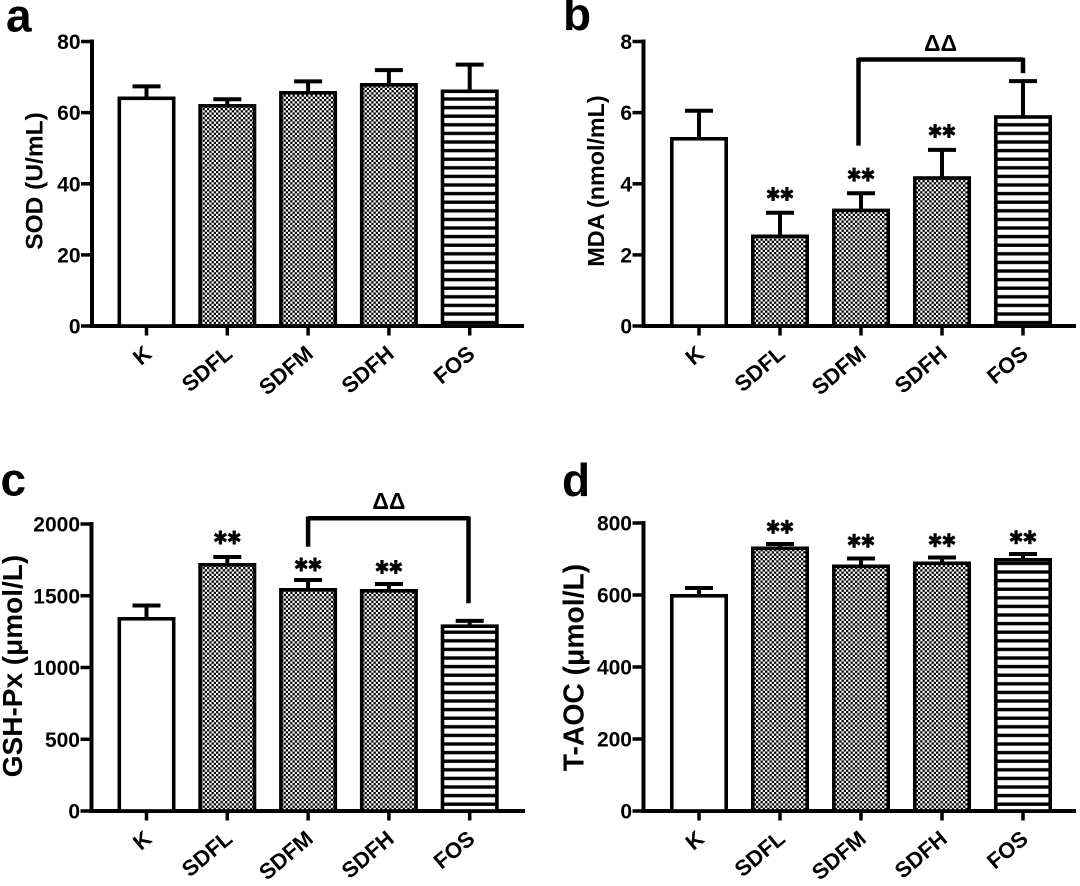 The image size is (1080, 886). What do you see at coordinates (68, 42) in the screenshot?
I see `svg-text: 80` at bounding box center [68, 42].